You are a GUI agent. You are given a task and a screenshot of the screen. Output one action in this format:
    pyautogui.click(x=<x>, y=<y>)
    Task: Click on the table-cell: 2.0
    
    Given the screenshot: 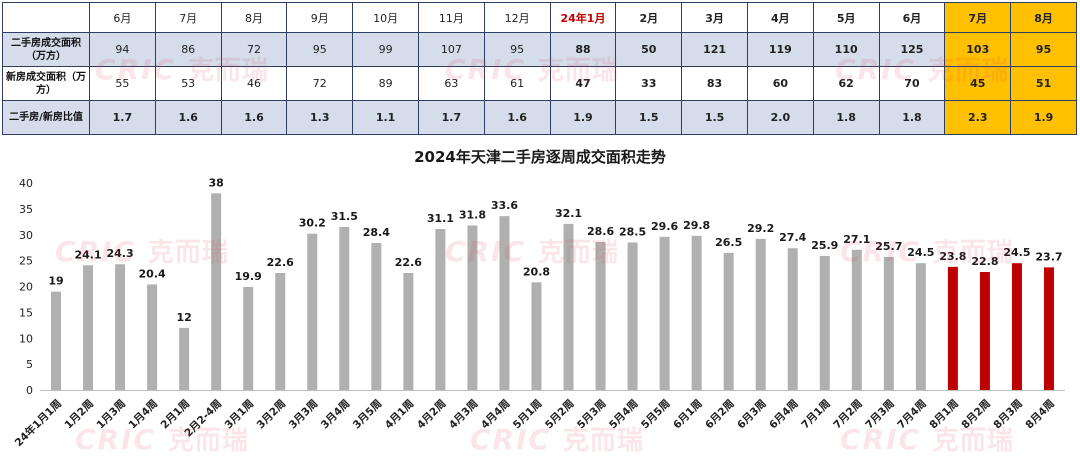 What is the action you would take?
    pyautogui.click(x=780, y=117)
    